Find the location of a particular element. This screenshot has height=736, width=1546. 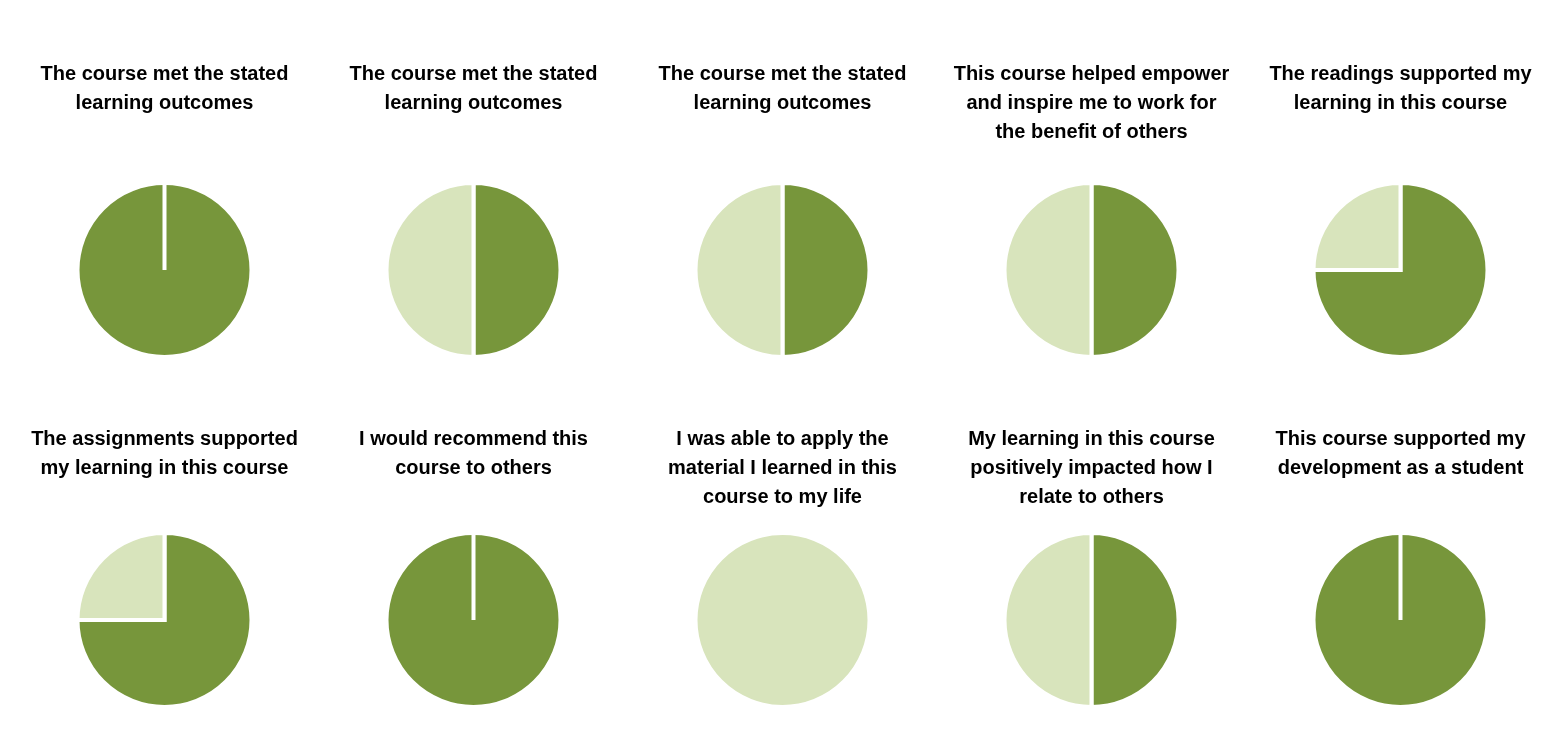

chart-title: The readings supported my learning in this course is located at coordinates (1401, 87).